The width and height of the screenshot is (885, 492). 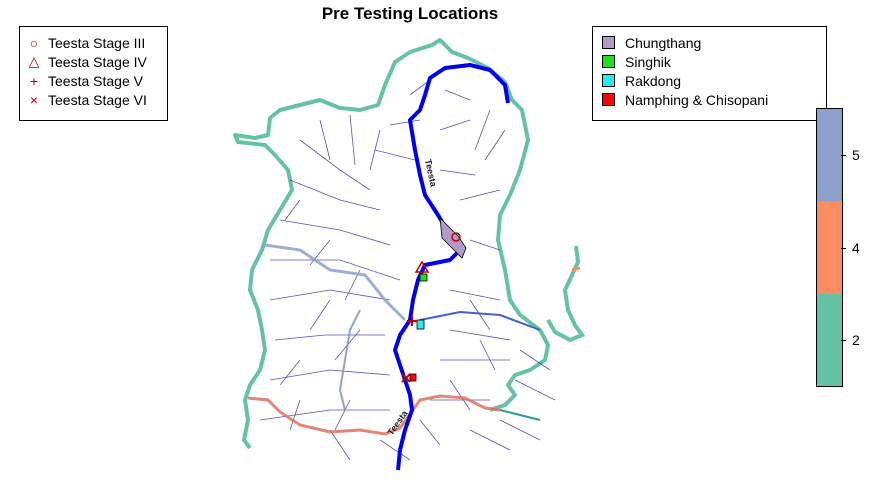 I want to click on area-namphing-chisopani, so click(x=413, y=377).